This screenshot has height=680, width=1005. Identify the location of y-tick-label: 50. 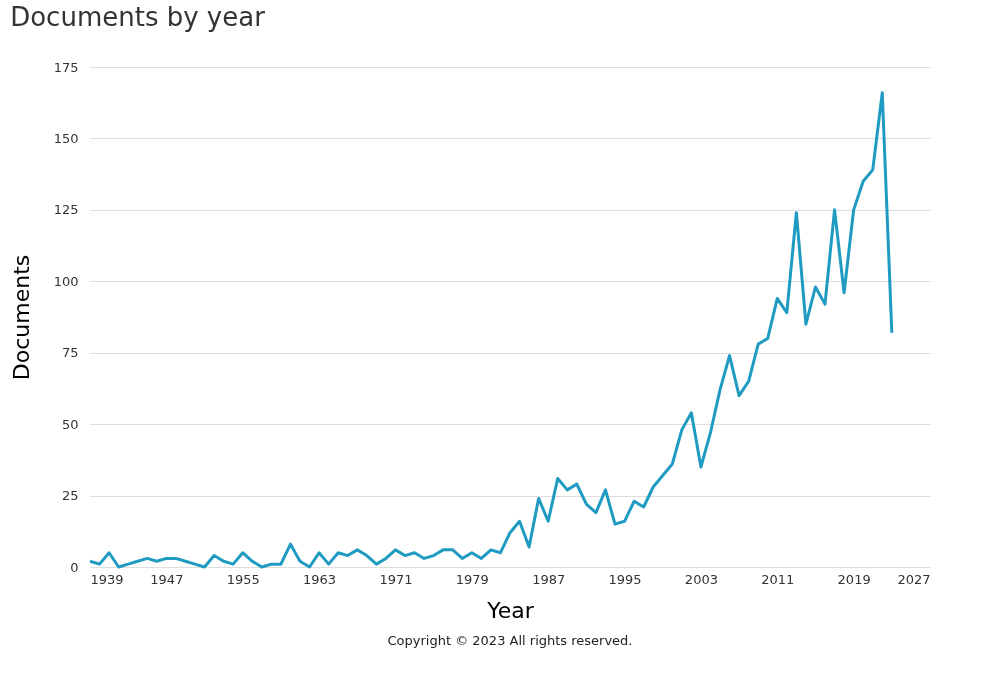
(70, 424).